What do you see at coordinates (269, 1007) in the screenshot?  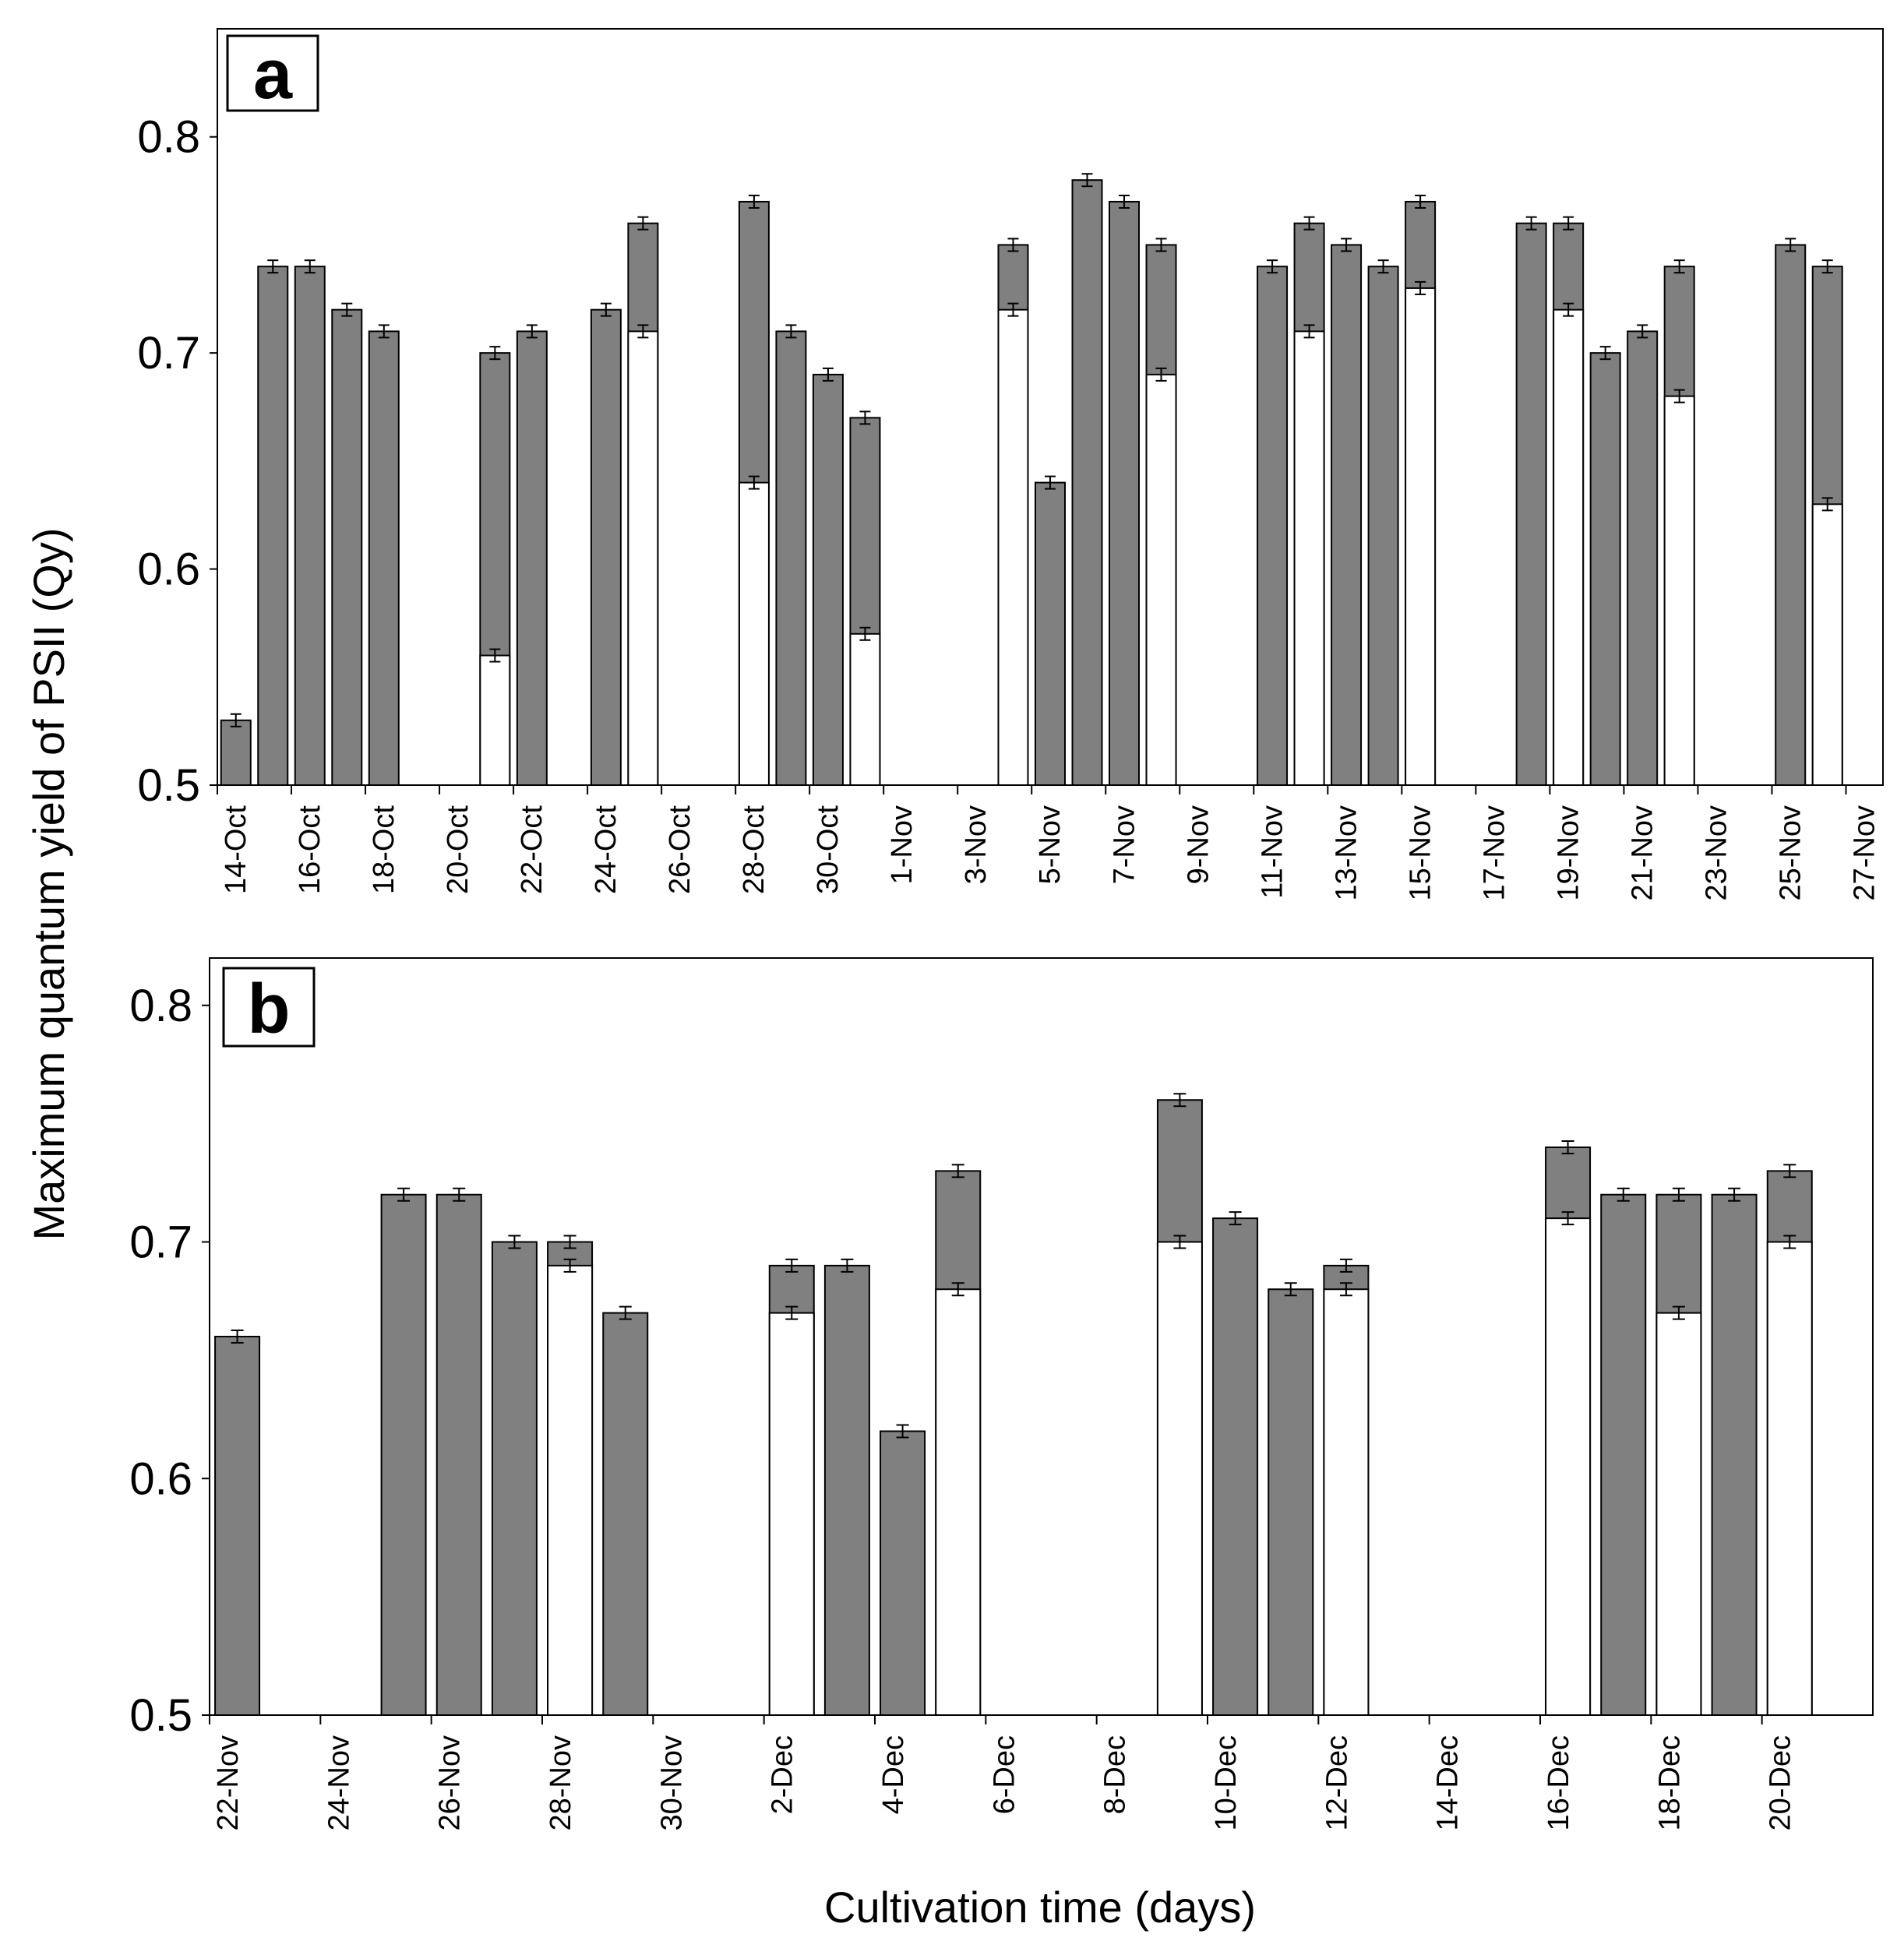 I see `panel-b-label-box` at bounding box center [269, 1007].